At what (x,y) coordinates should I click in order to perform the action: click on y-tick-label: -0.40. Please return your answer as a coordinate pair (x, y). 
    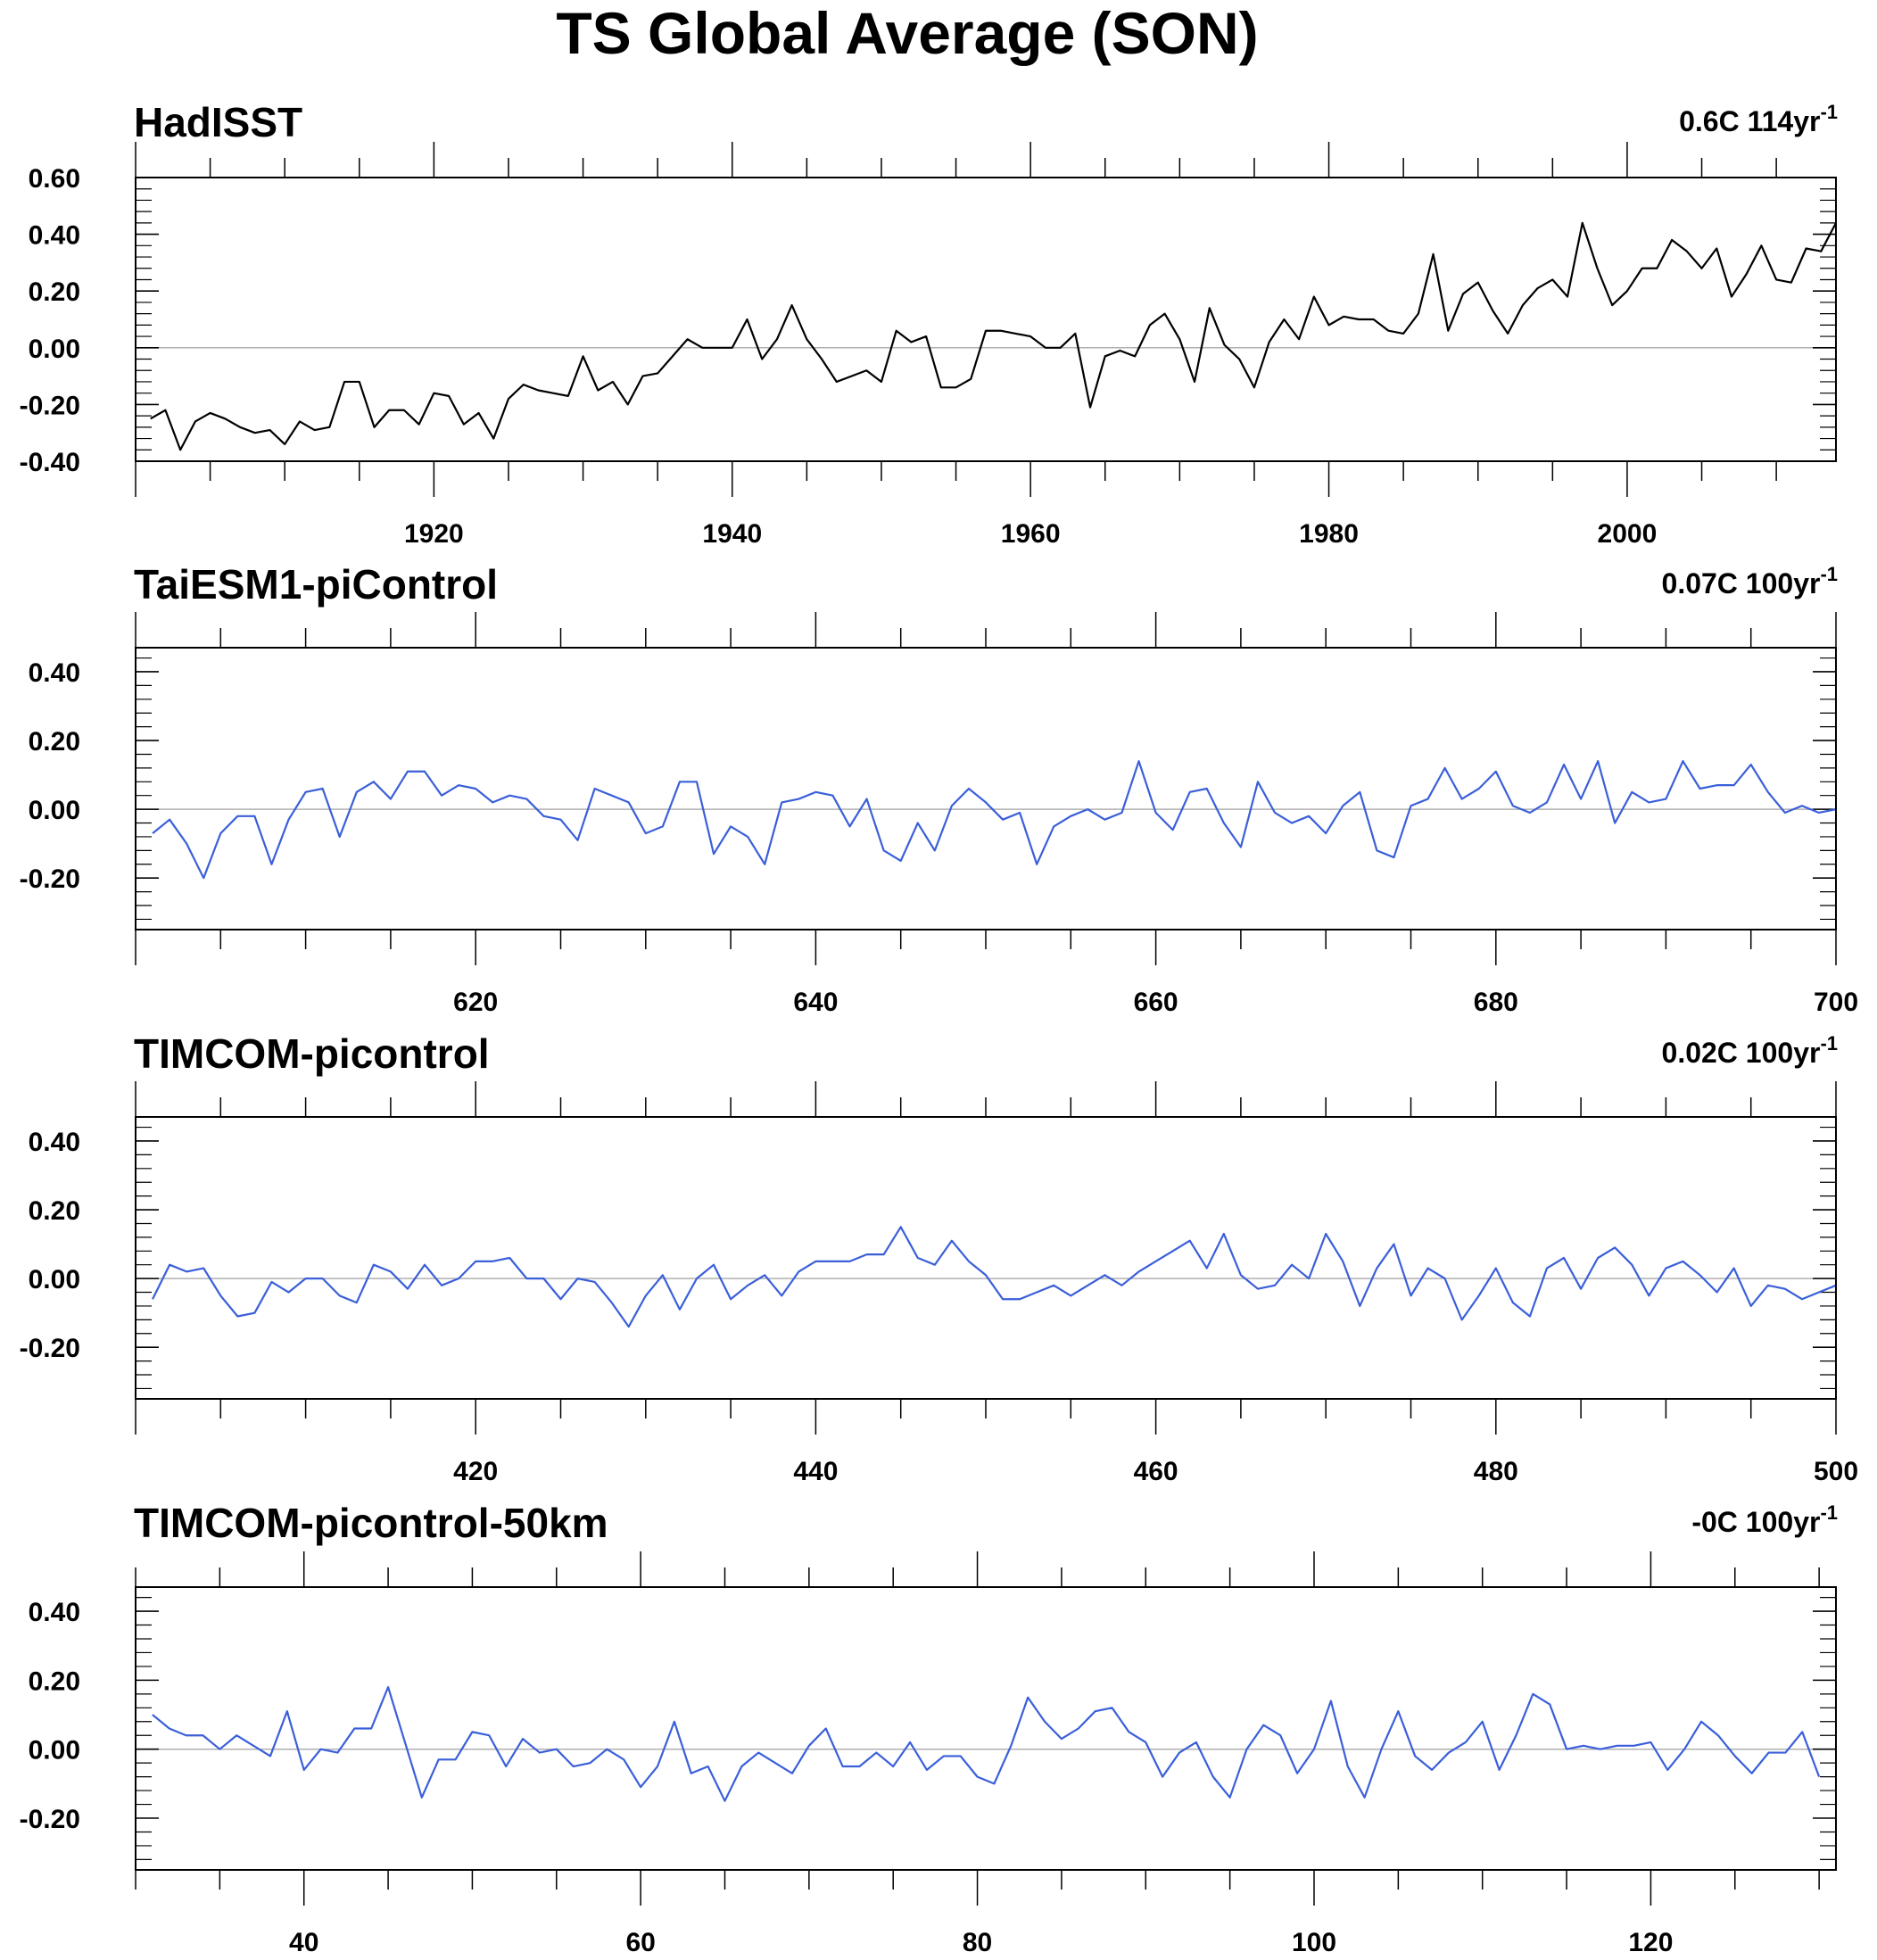
    Looking at the image, I should click on (50, 462).